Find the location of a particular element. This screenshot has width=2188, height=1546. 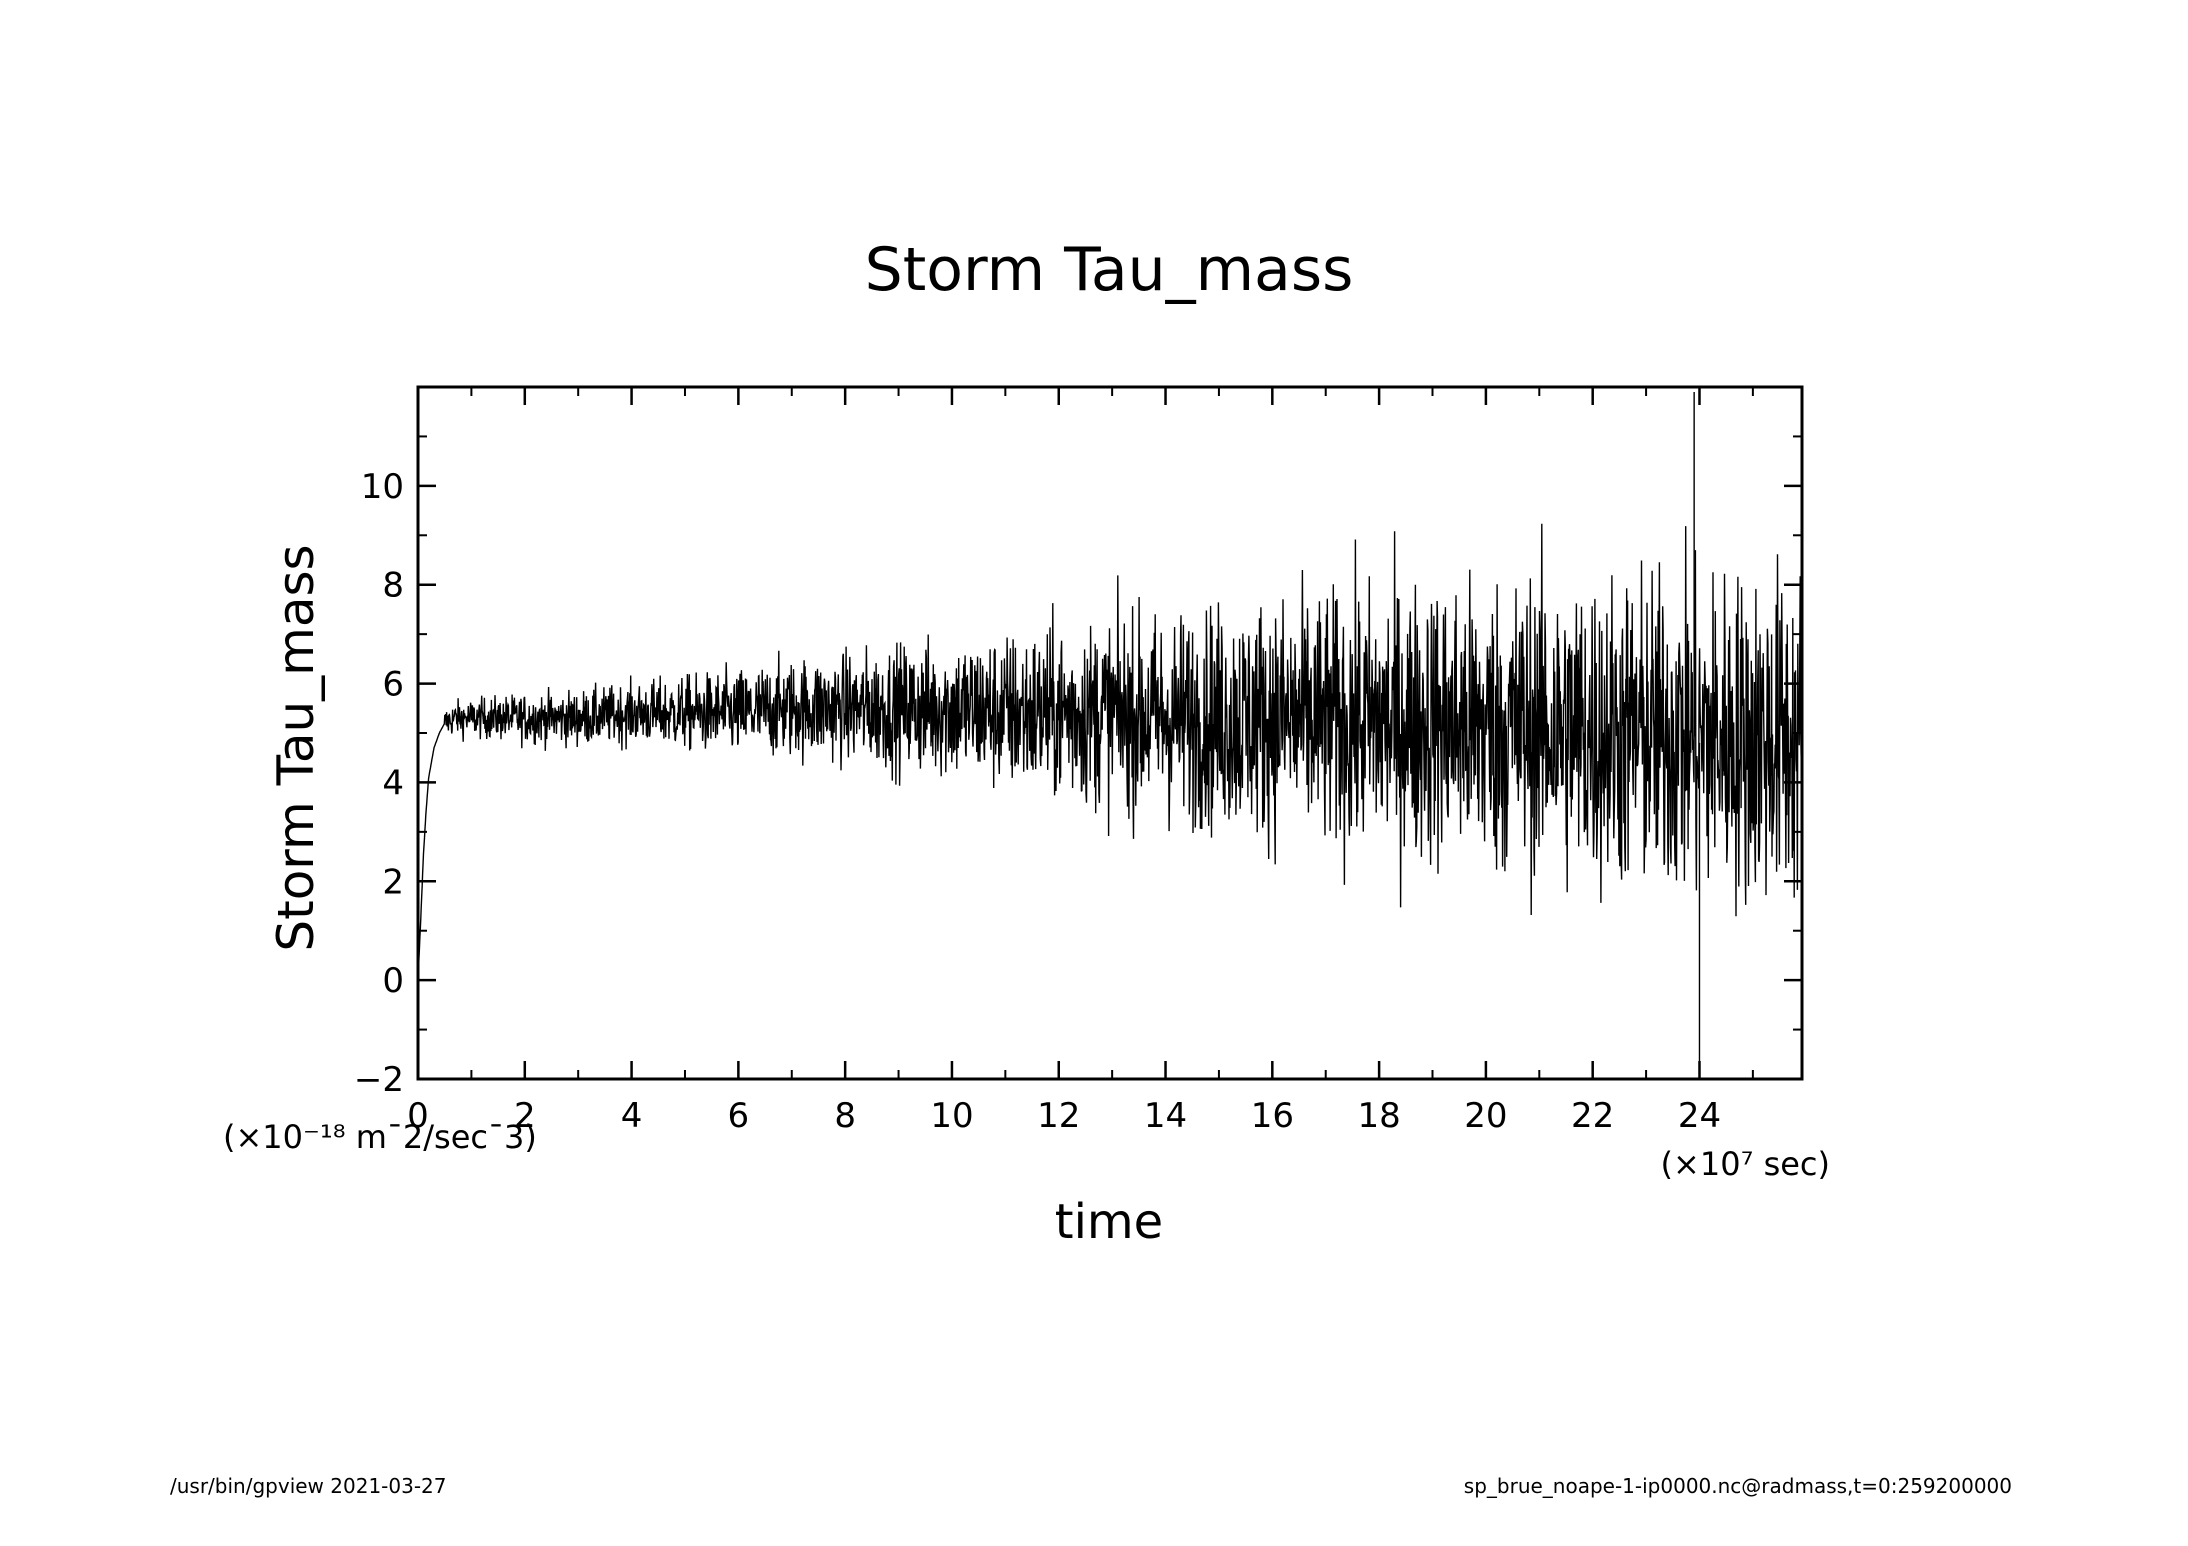

x-axis-label: time is located at coordinates (1109, 1222).